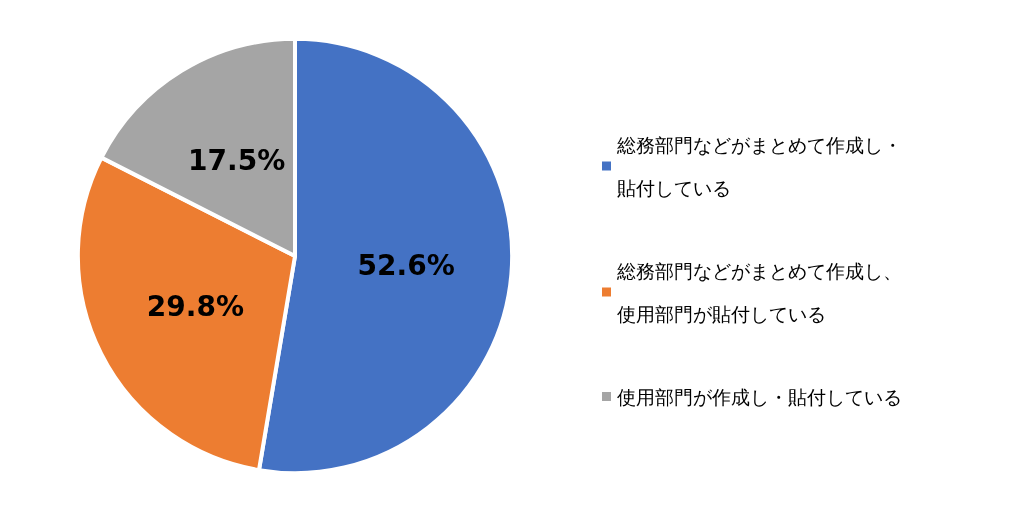 The width and height of the screenshot is (1024, 517). I want to click on data-label: 52.6%, so click(406, 265).